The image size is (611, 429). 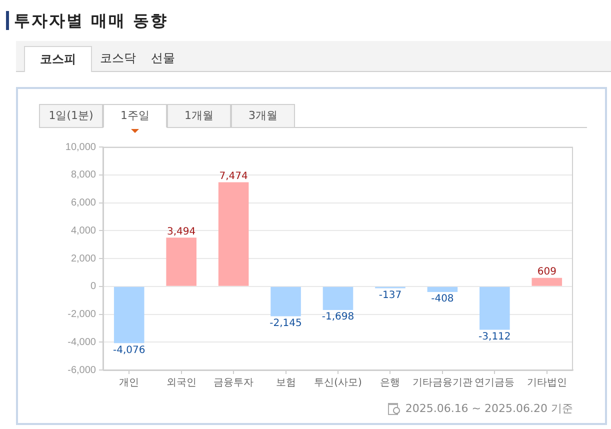 What do you see at coordinates (442, 383) in the screenshot?
I see `x-tick-label: 기타금융기관` at bounding box center [442, 383].